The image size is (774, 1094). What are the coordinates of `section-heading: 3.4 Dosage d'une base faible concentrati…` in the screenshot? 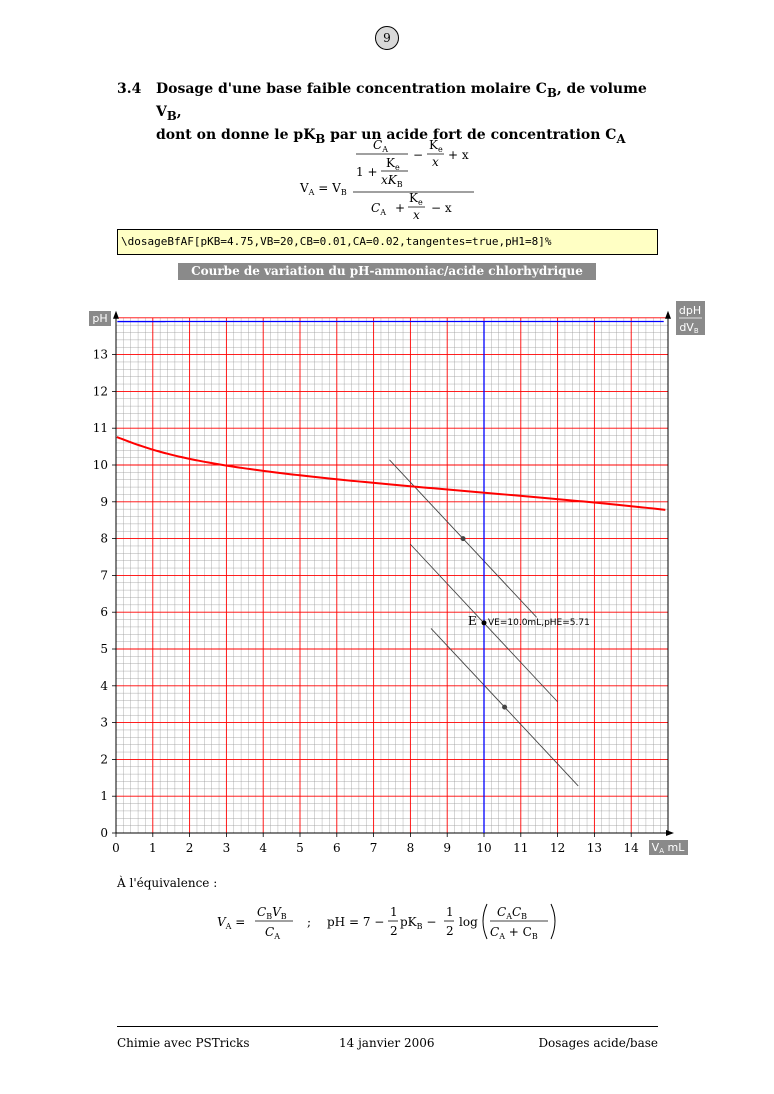 It's located at (389, 114).